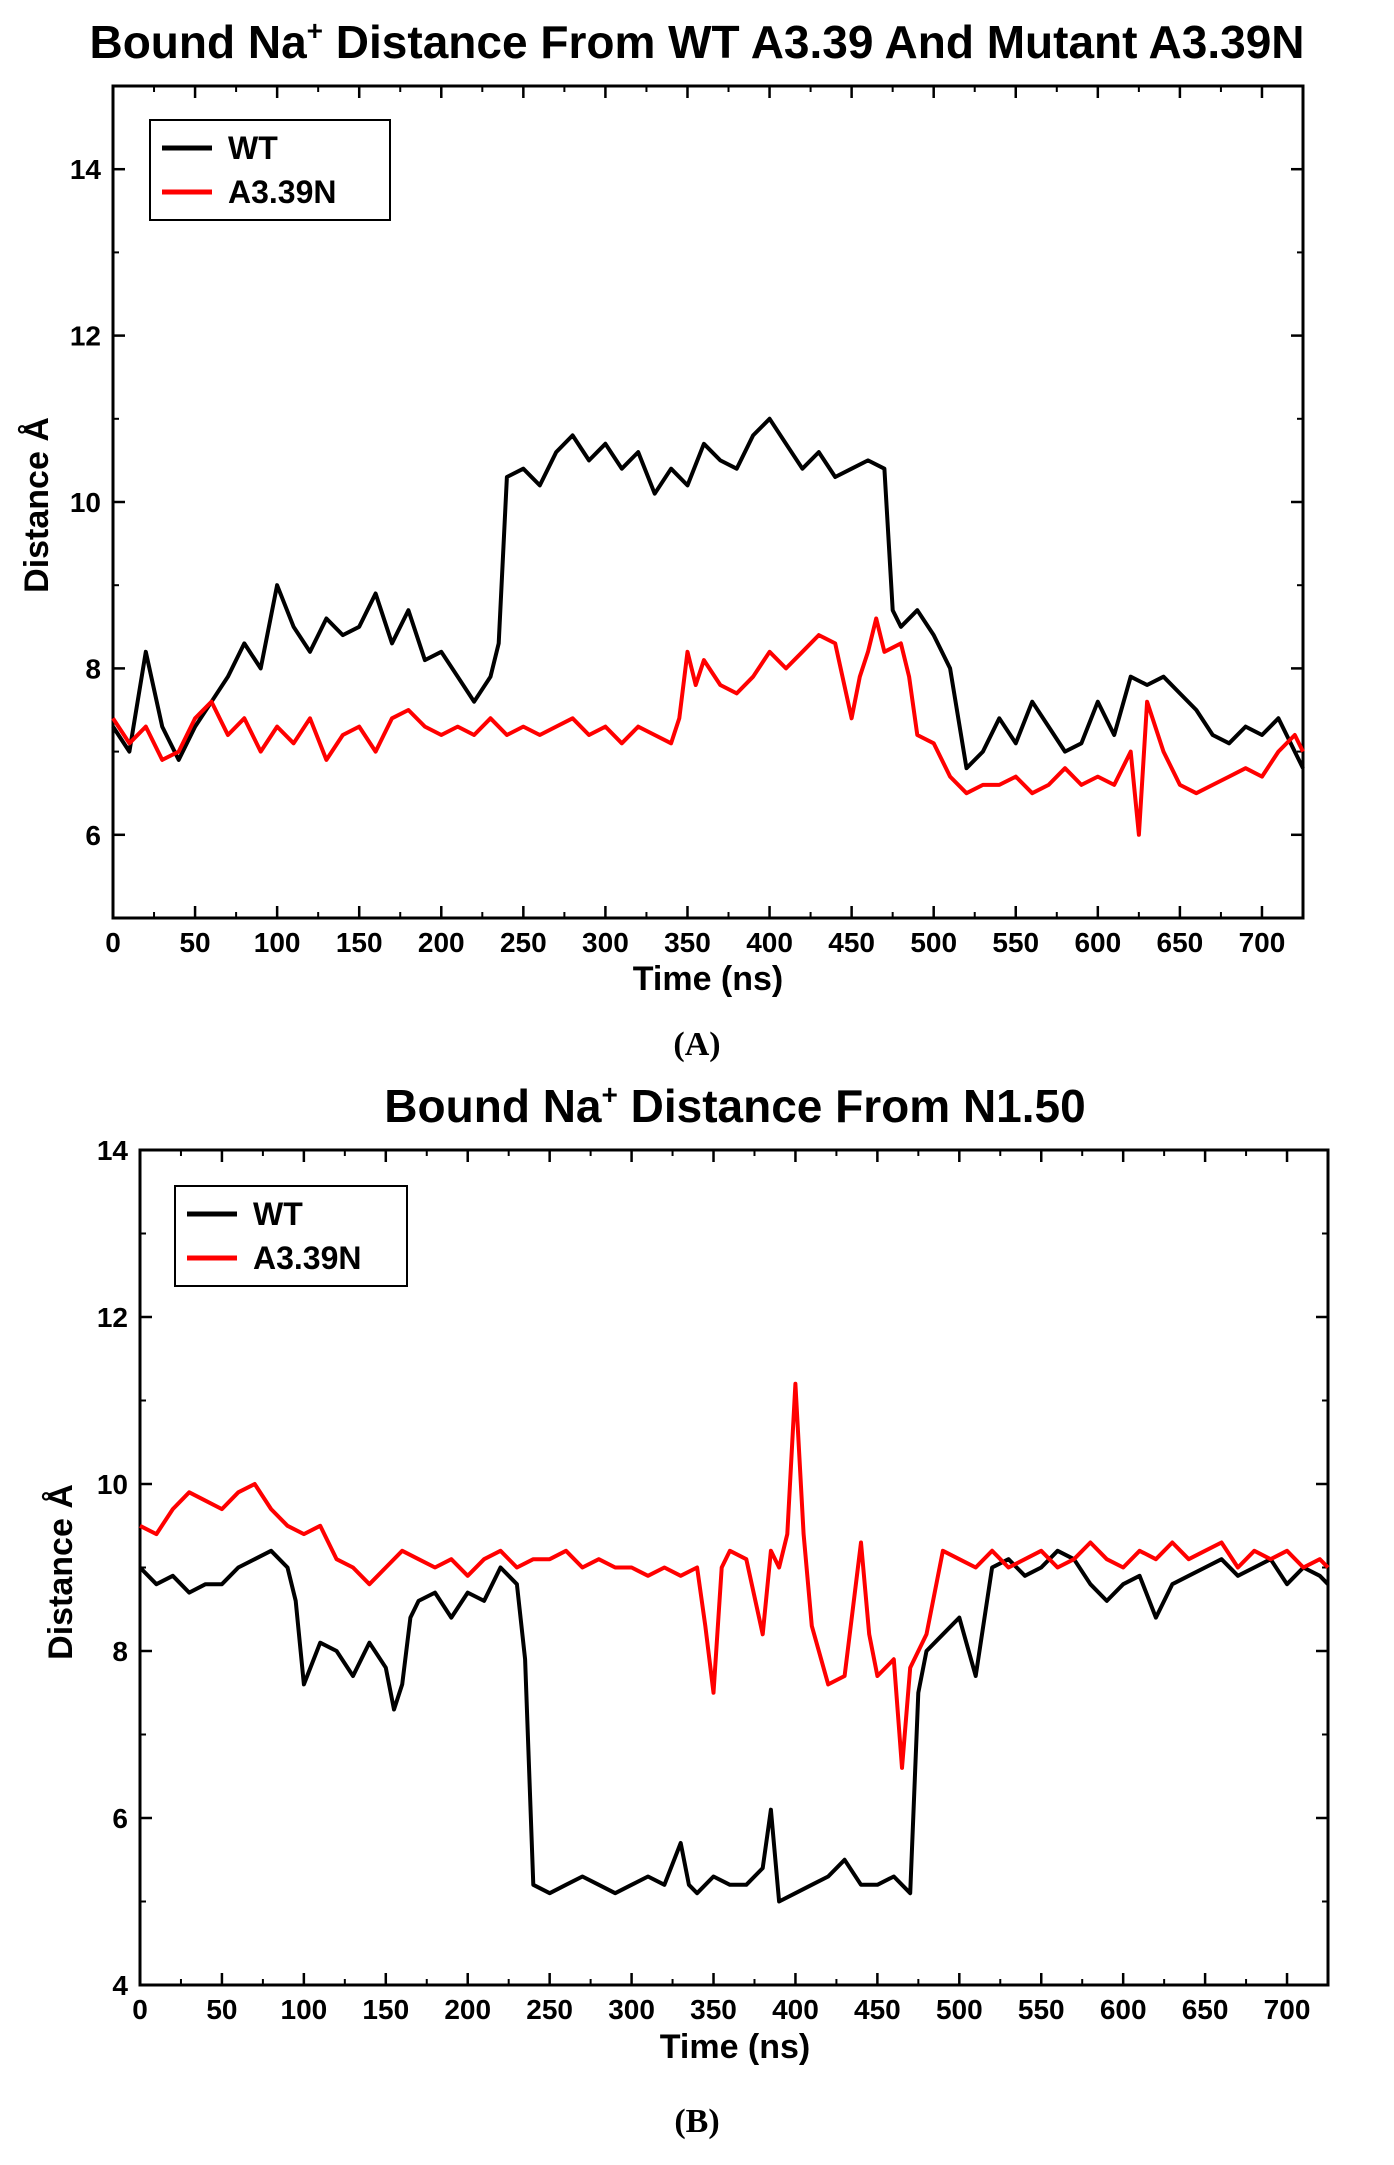  Describe the element at coordinates (696, 1044) in the screenshot. I see `panel-label-a: (A)` at that location.